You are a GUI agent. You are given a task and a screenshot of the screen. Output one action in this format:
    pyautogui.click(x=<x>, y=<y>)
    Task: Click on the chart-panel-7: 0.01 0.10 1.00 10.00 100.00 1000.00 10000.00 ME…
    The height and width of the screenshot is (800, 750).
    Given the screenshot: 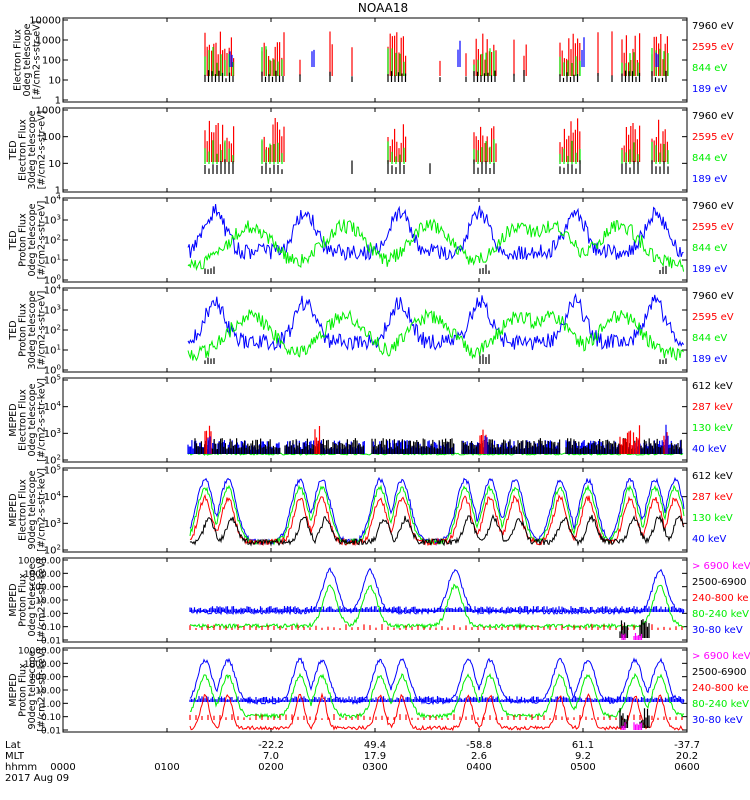 What is the action you would take?
    pyautogui.click(x=379, y=602)
    